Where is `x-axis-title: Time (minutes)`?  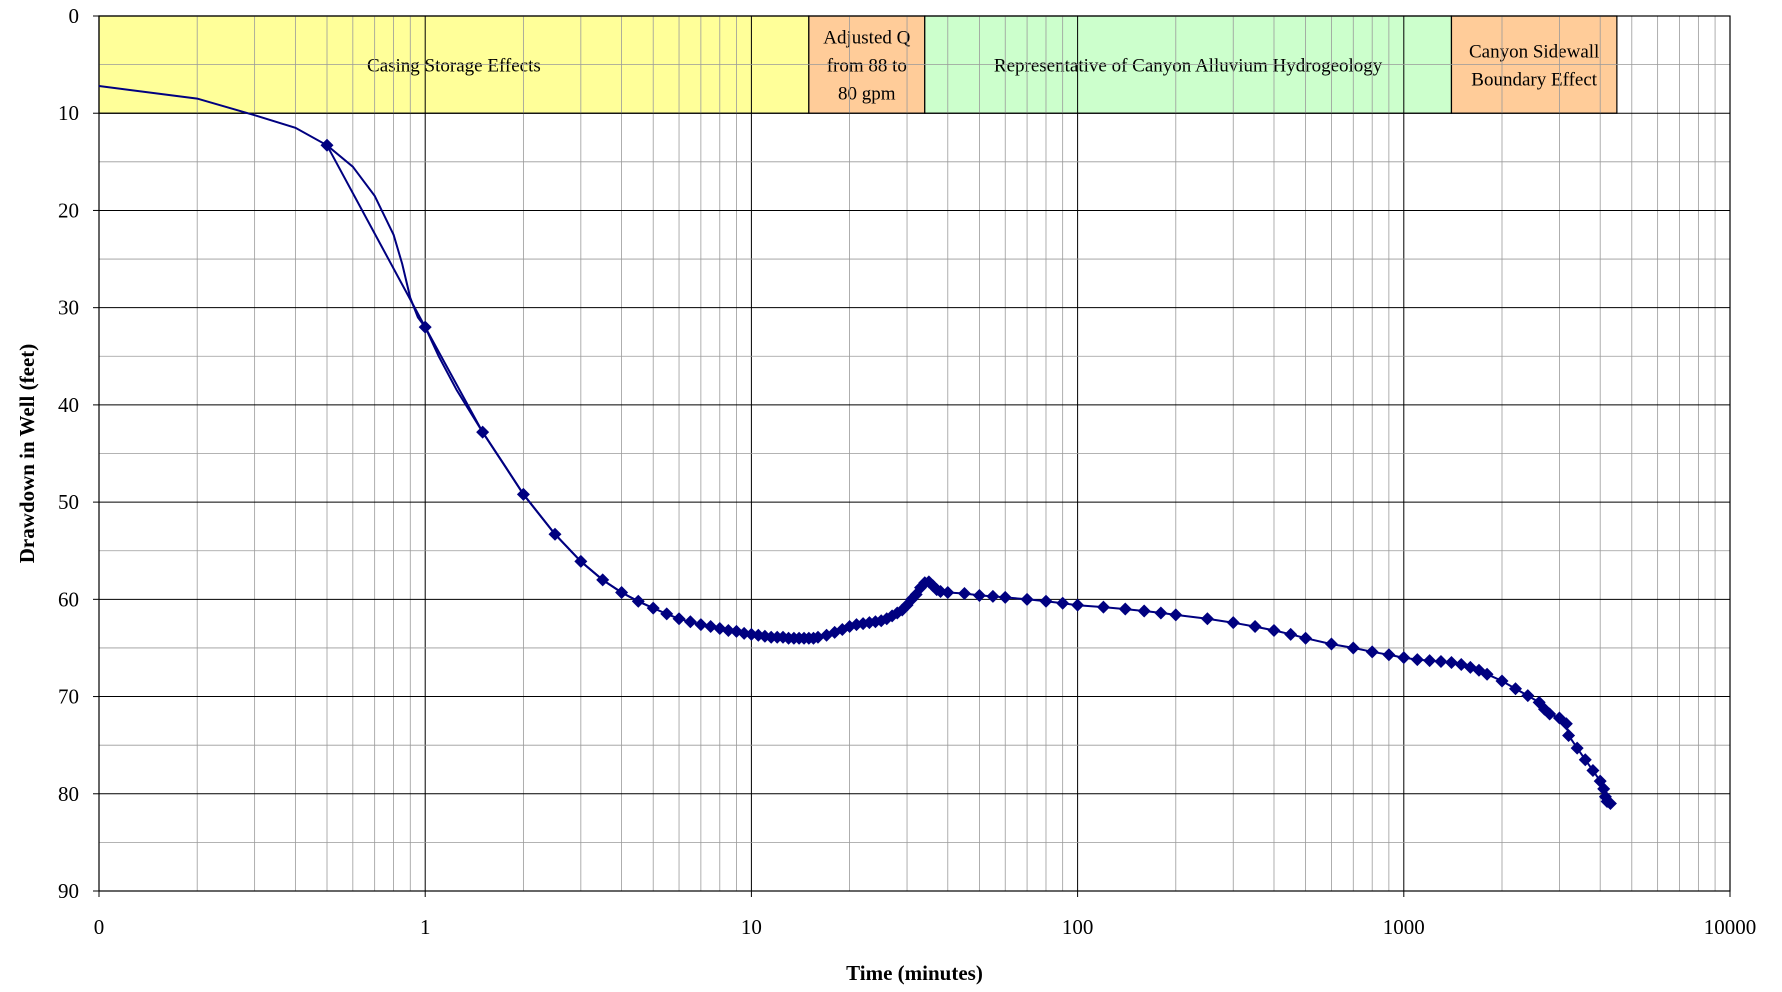
x-axis-title: Time (minutes) is located at coordinates (914, 973).